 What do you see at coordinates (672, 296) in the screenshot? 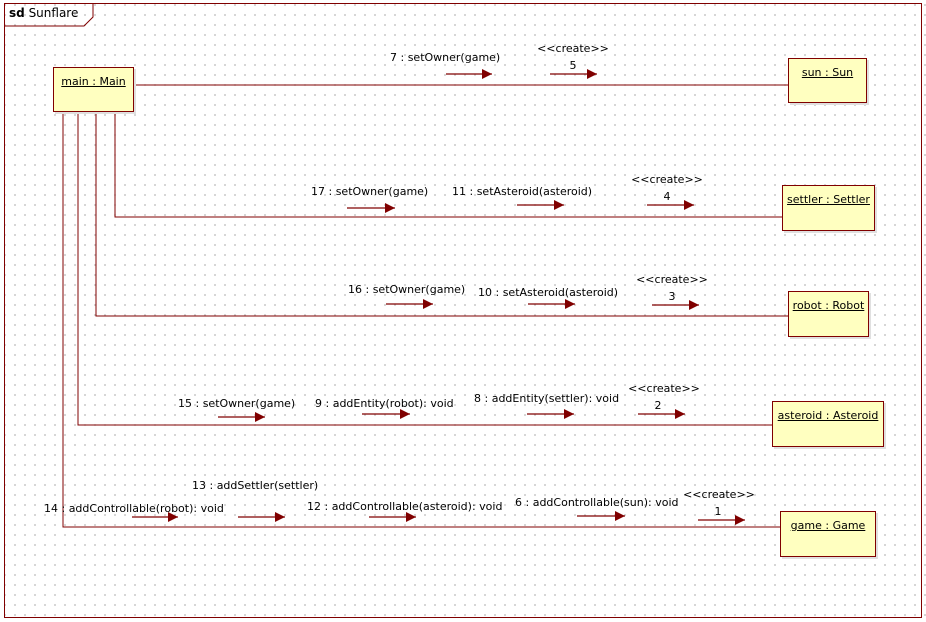
I see `message-3-number: 3` at bounding box center [672, 296].